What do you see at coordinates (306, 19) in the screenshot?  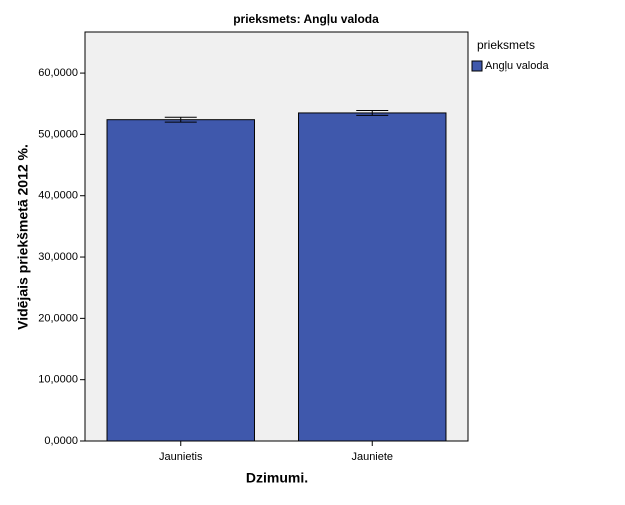 I see `chart-title: prieksmets: Angļu valoda` at bounding box center [306, 19].